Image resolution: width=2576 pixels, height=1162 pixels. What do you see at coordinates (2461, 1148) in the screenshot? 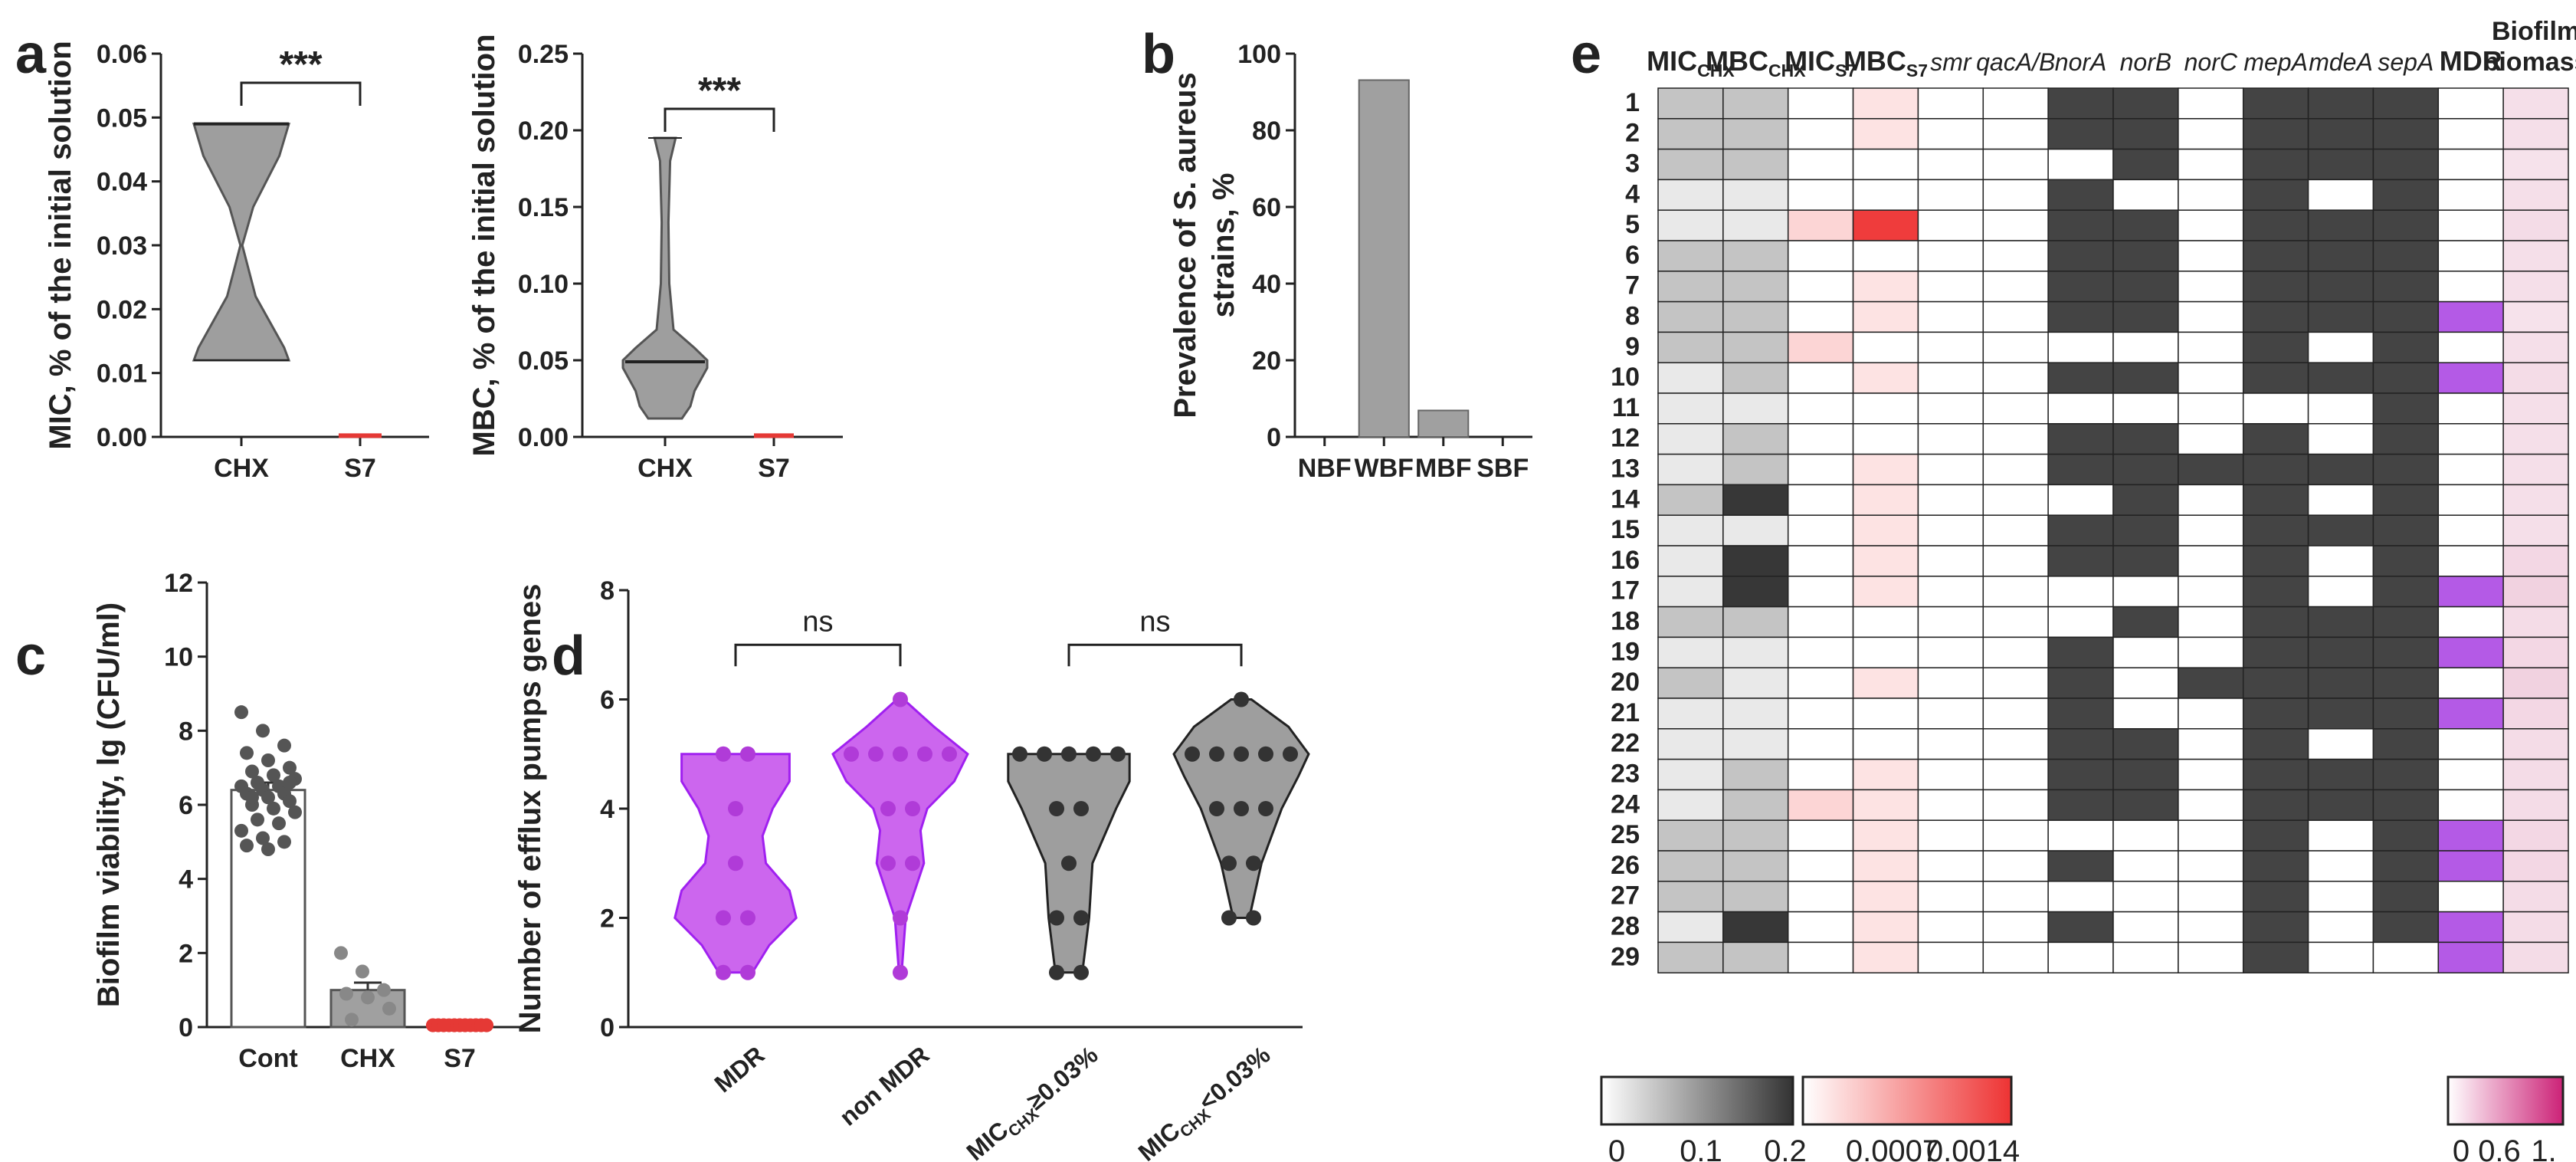
I see `colorbar-tick: 0` at bounding box center [2461, 1148].